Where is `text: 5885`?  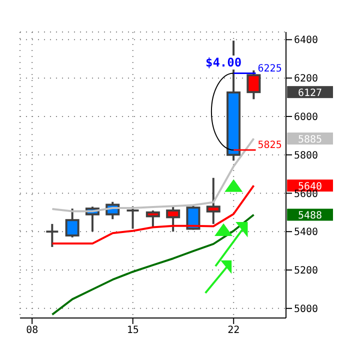 text: 5885 is located at coordinates (310, 140).